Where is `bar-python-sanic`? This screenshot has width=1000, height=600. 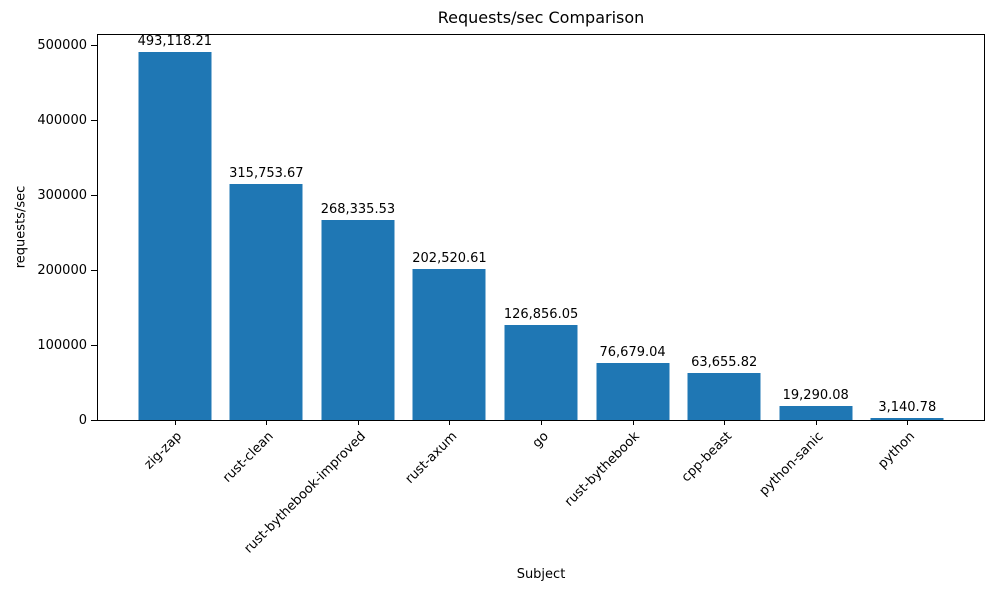
bar-python-sanic is located at coordinates (816, 412).